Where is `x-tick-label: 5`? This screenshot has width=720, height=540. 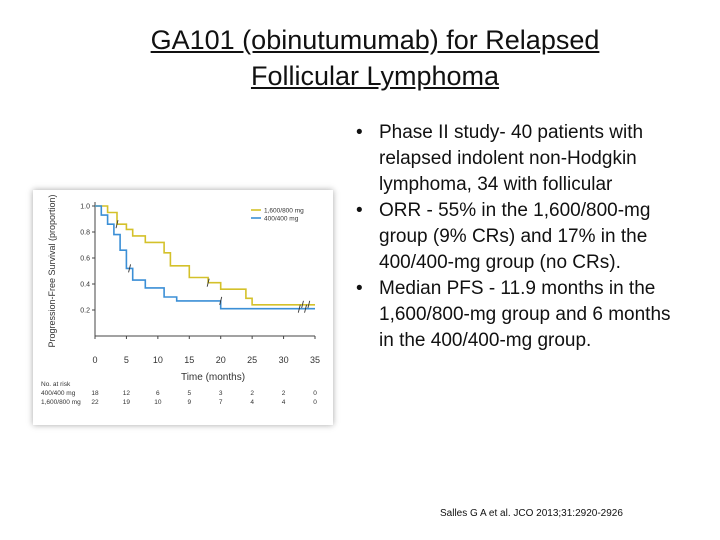
x-tick-label: 5 is located at coordinates (126, 360).